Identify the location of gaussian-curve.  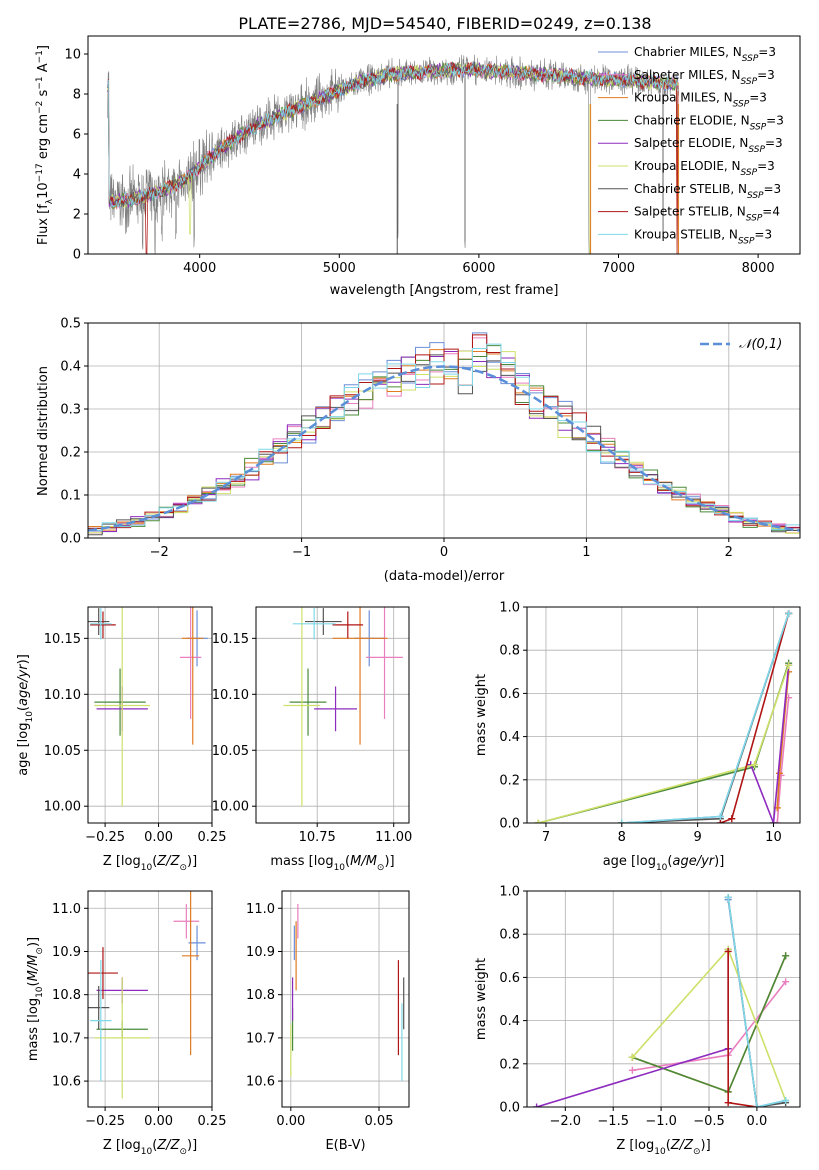
(444, 448).